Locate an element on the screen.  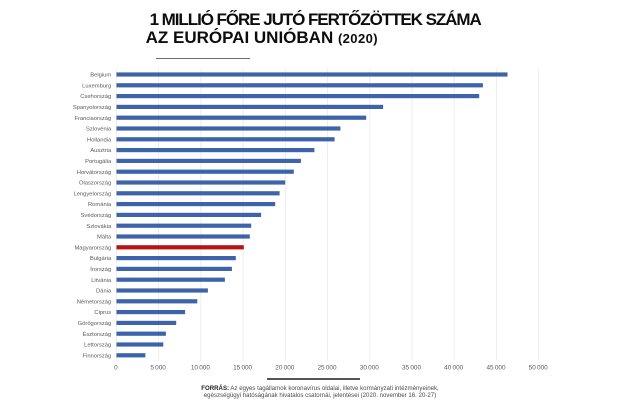
svg-text: Görögország is located at coordinates (95, 324).